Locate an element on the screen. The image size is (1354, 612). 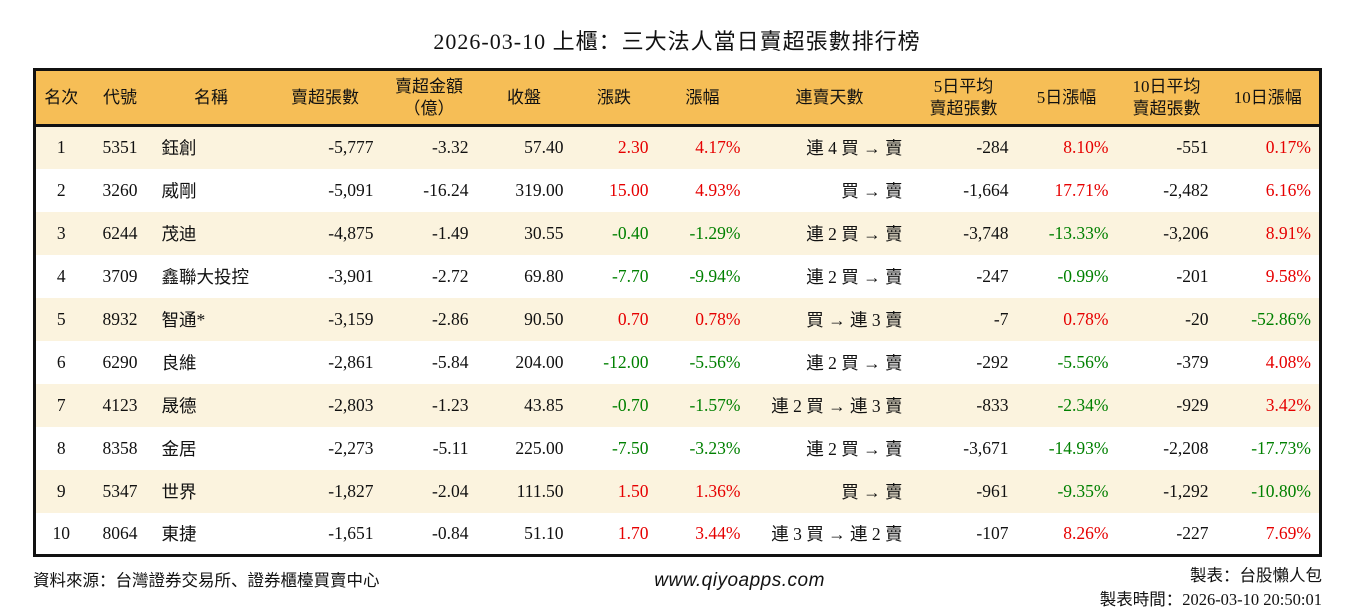
cell-close: 319.00 is located at coordinates (539, 189).